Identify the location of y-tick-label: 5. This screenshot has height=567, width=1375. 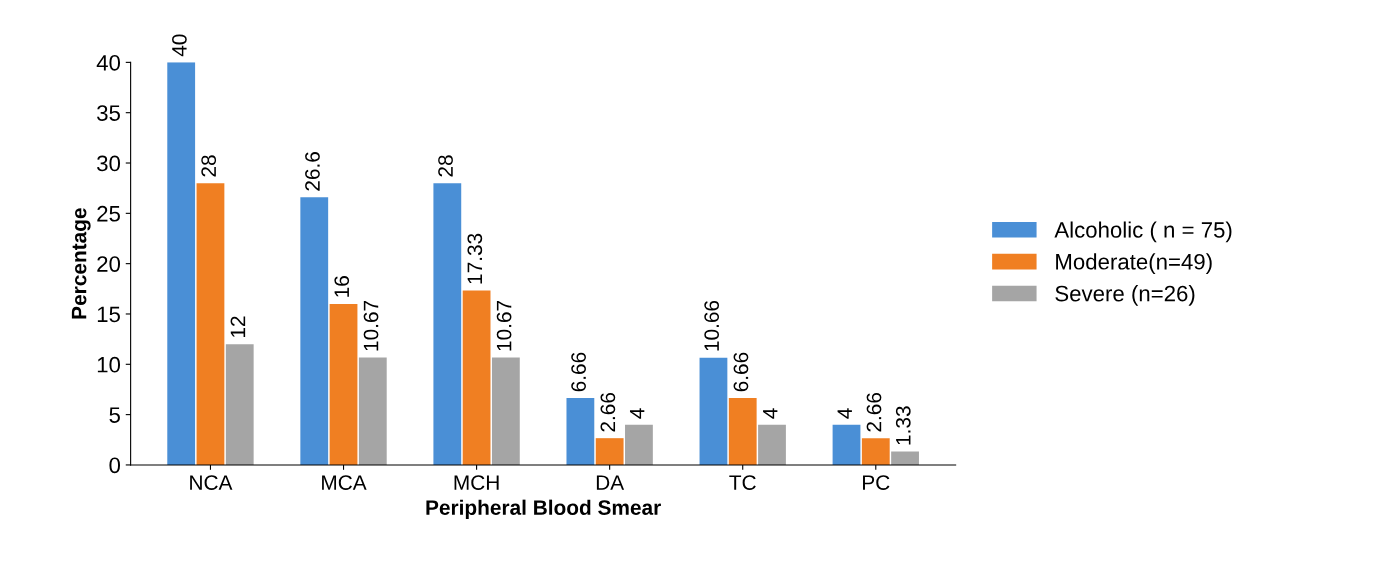
(114, 415).